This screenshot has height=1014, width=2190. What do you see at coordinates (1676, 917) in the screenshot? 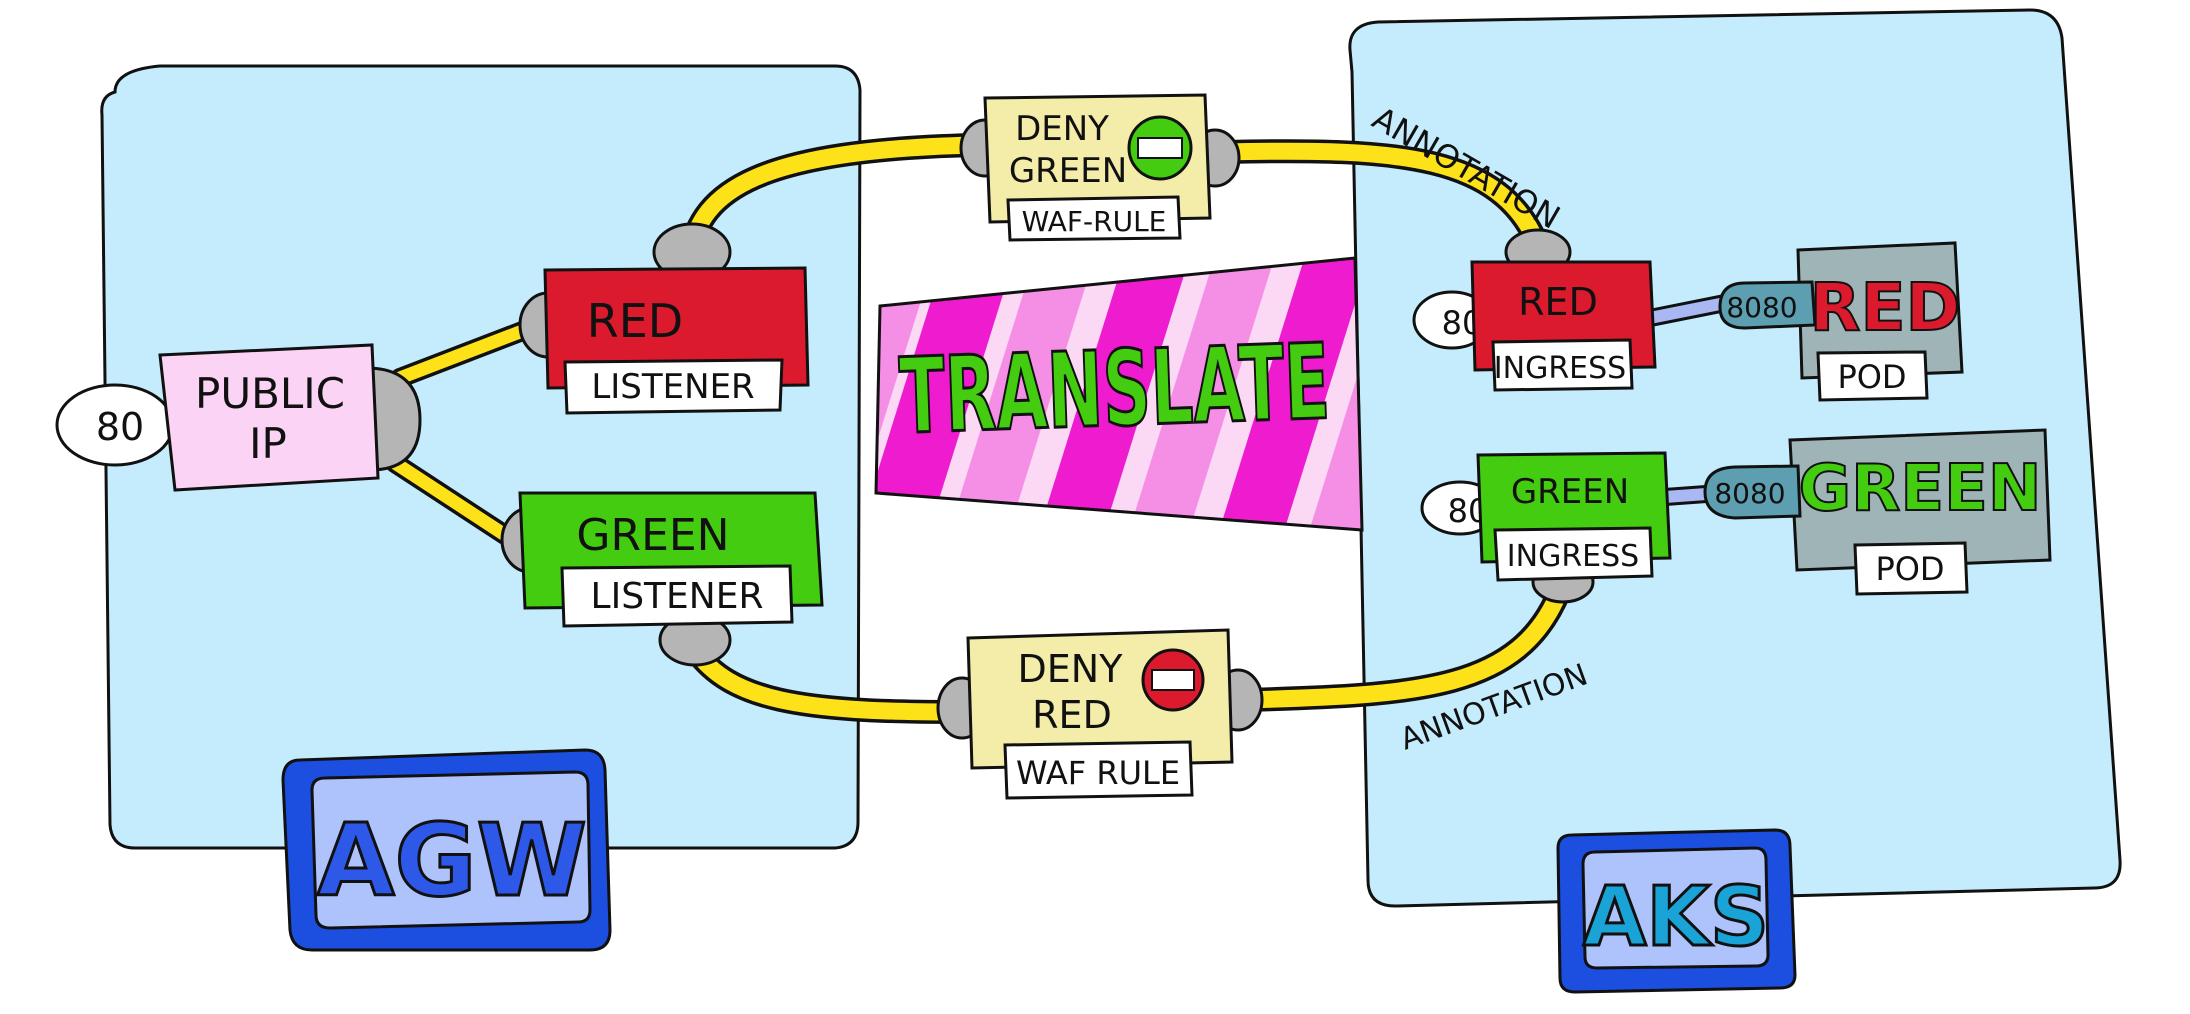
I see `aks-label: AKS` at bounding box center [1676, 917].